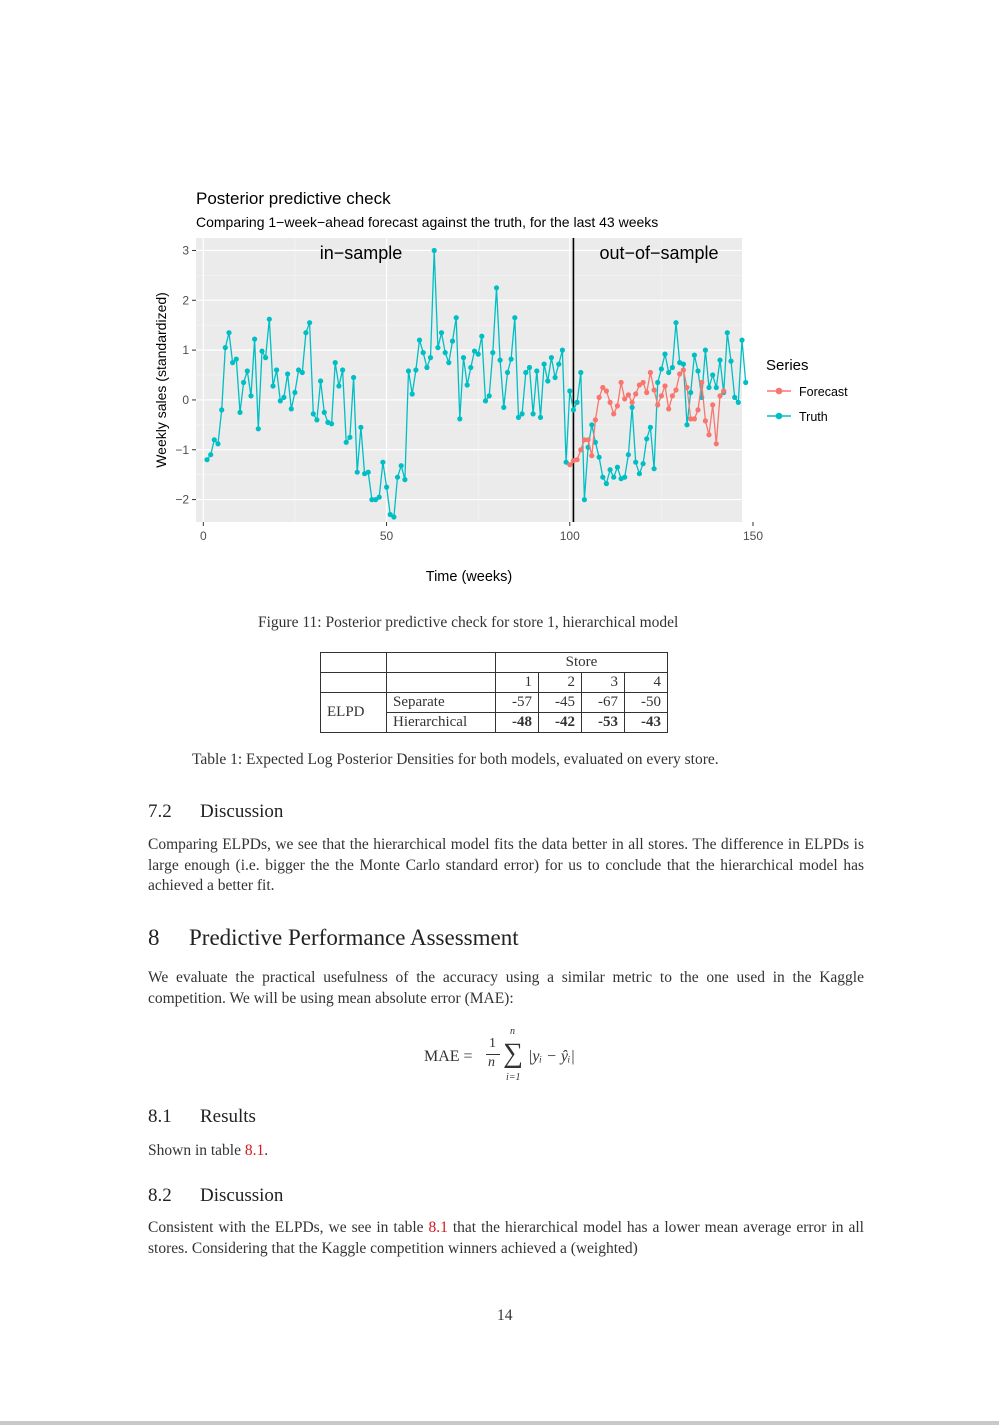  I want to click on legend-forecast-marker, so click(779, 391).